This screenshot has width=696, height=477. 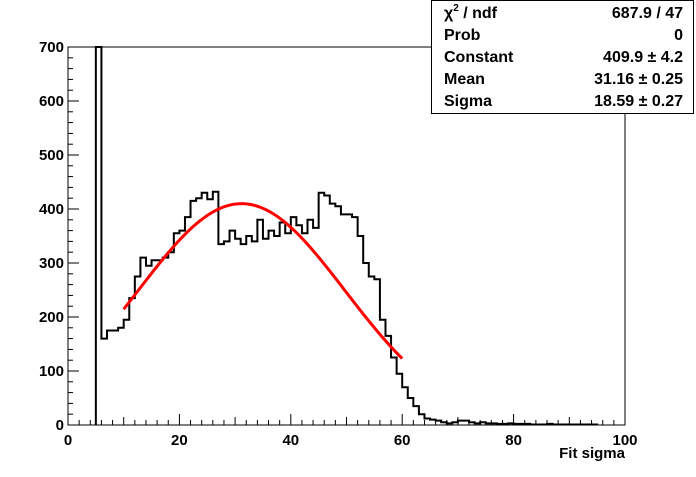 I want to click on y-tick-label: 400, so click(x=51, y=209).